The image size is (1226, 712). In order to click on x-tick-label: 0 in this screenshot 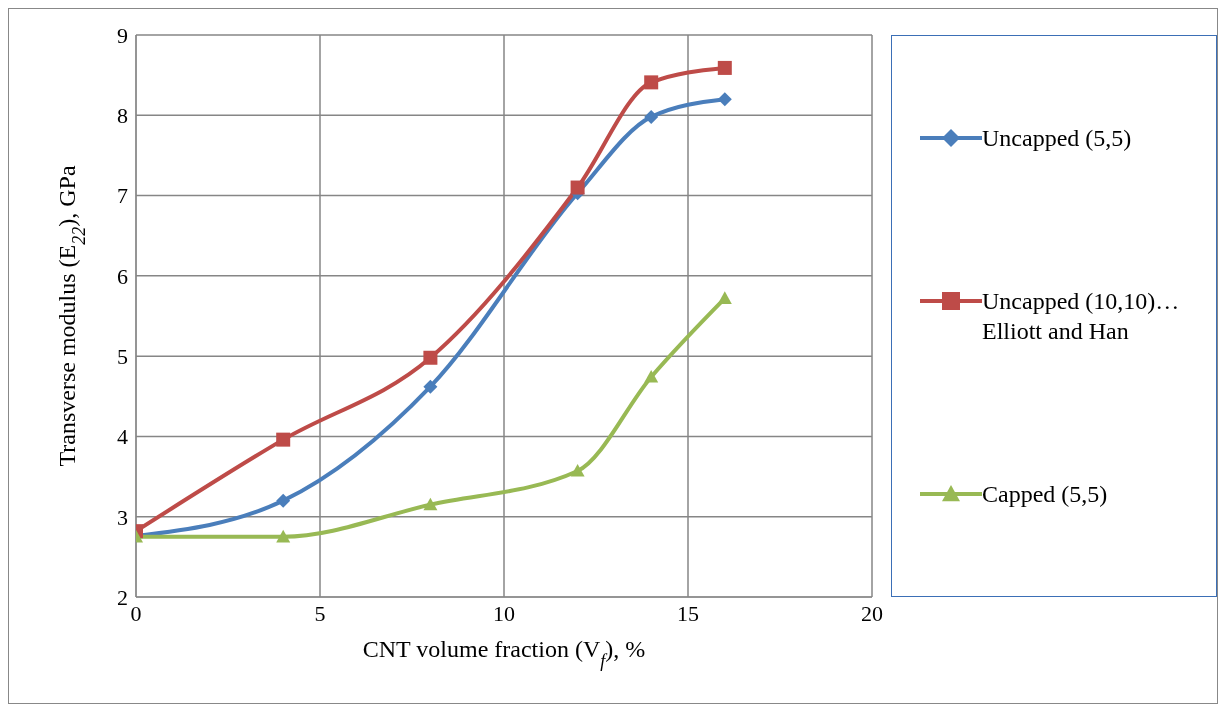, I will do `click(136, 613)`.